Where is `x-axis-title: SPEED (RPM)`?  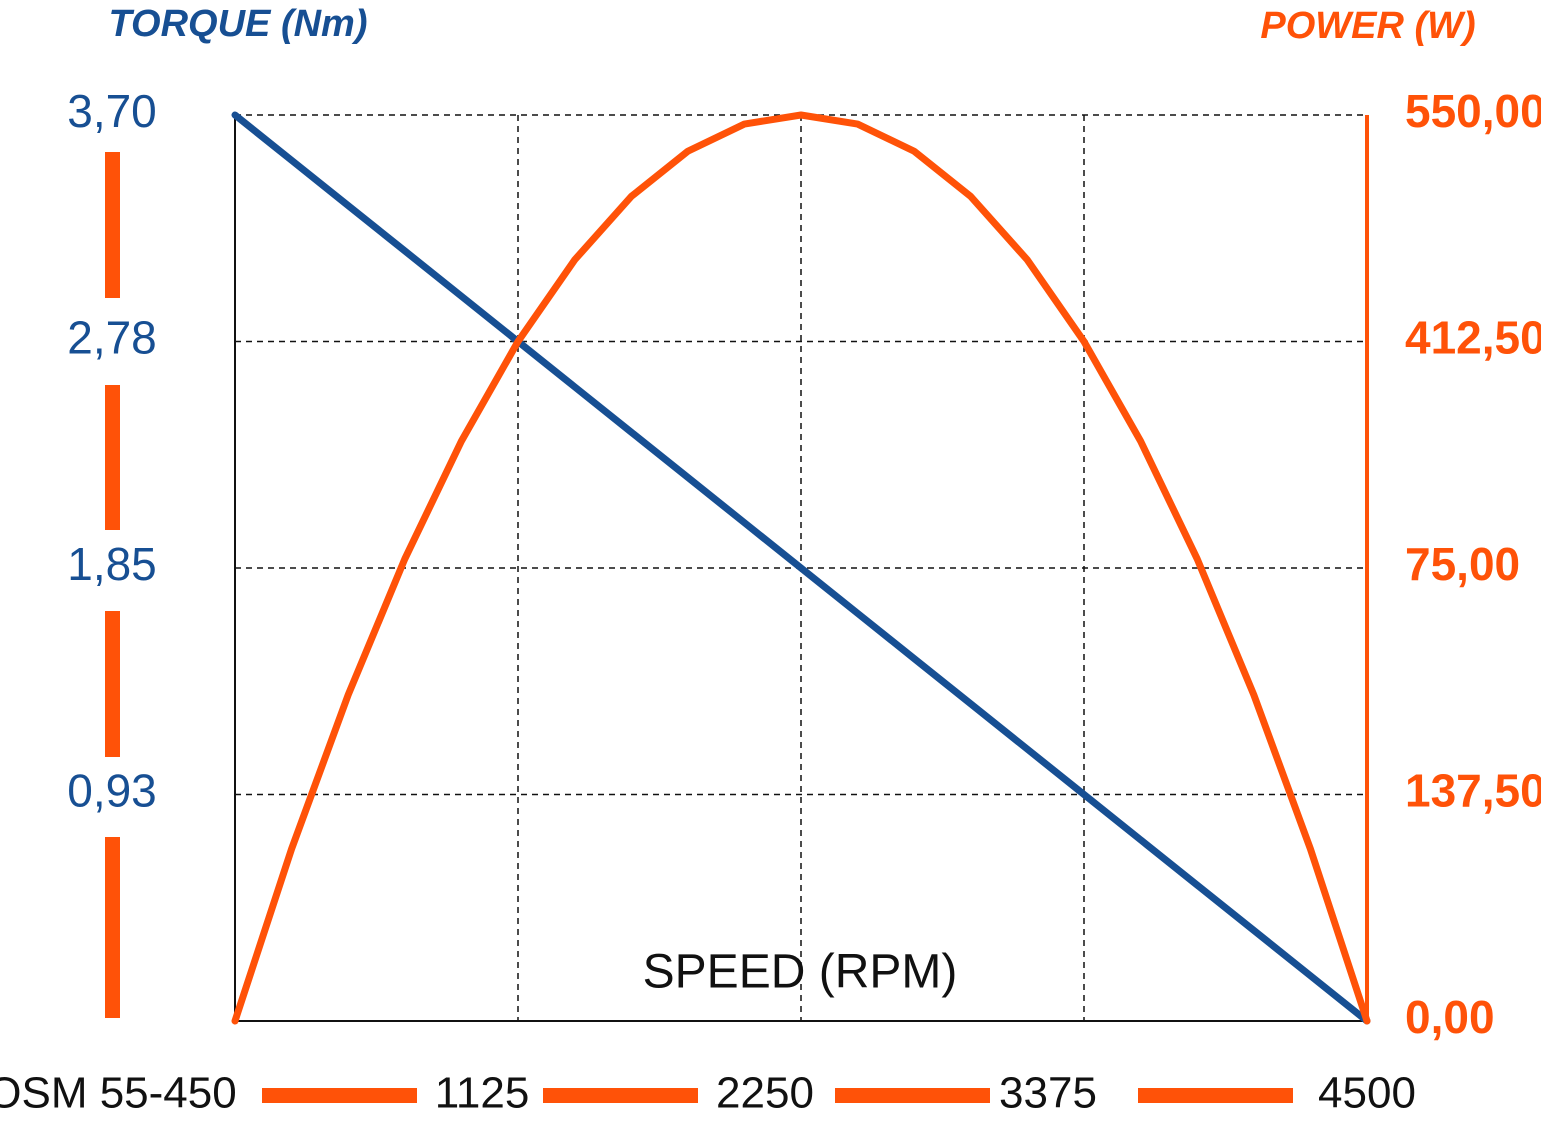
x-axis-title: SPEED (RPM) is located at coordinates (800, 972).